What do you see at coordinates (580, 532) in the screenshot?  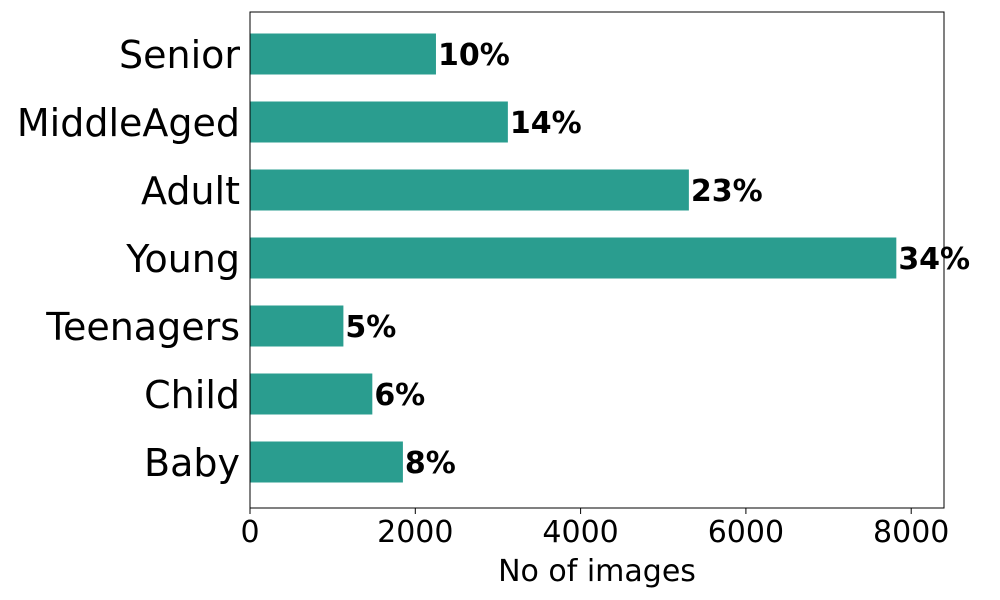 I see `x-tick-label: 4000` at bounding box center [580, 532].